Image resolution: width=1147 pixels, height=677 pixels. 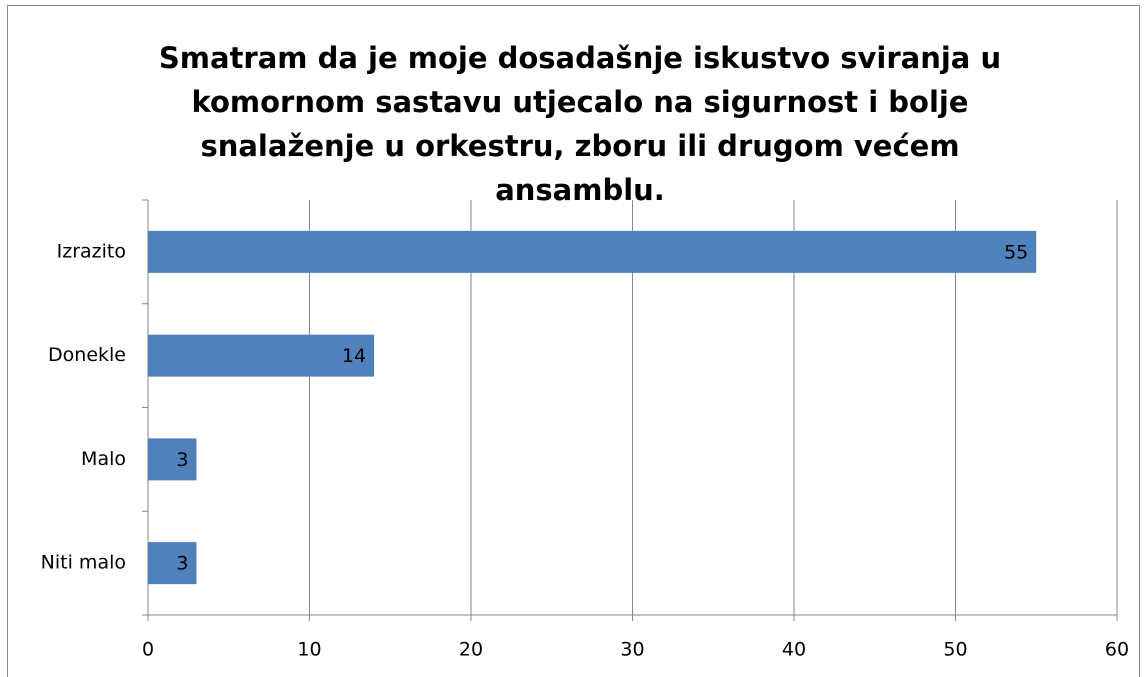 What do you see at coordinates (148, 650) in the screenshot?
I see `x-tick-label: 0` at bounding box center [148, 650].